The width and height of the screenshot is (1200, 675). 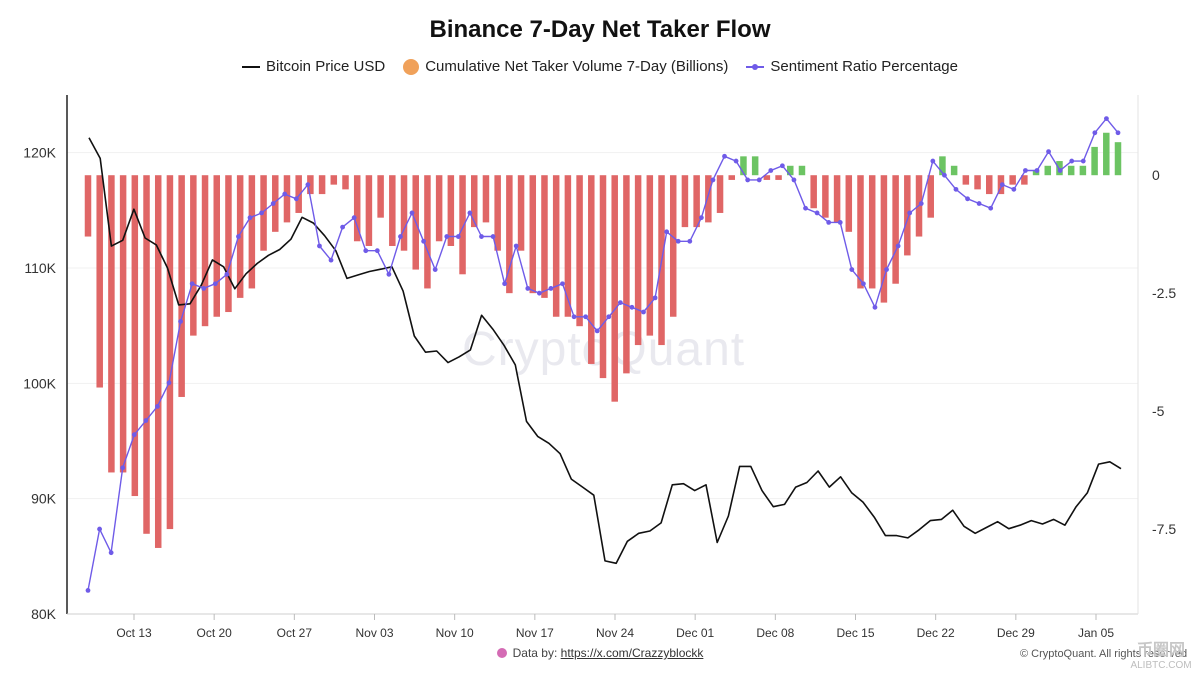 I want to click on right-axis-tick-label: 0, so click(x=1156, y=175).